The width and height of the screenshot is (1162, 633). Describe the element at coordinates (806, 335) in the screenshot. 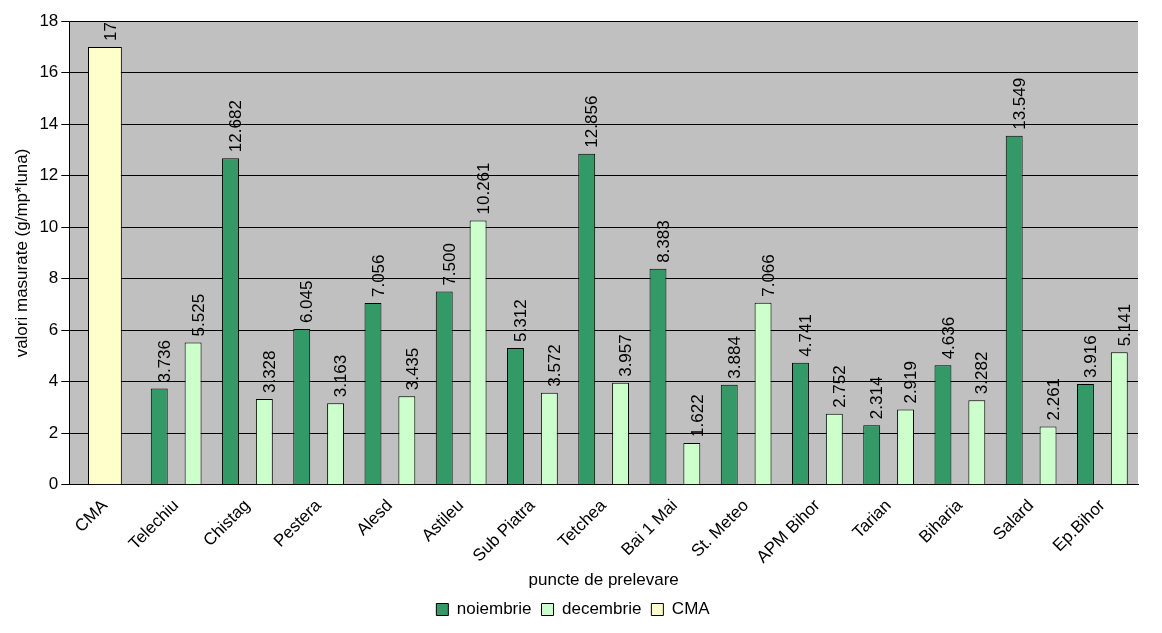

I see `data-label: 4.741` at that location.